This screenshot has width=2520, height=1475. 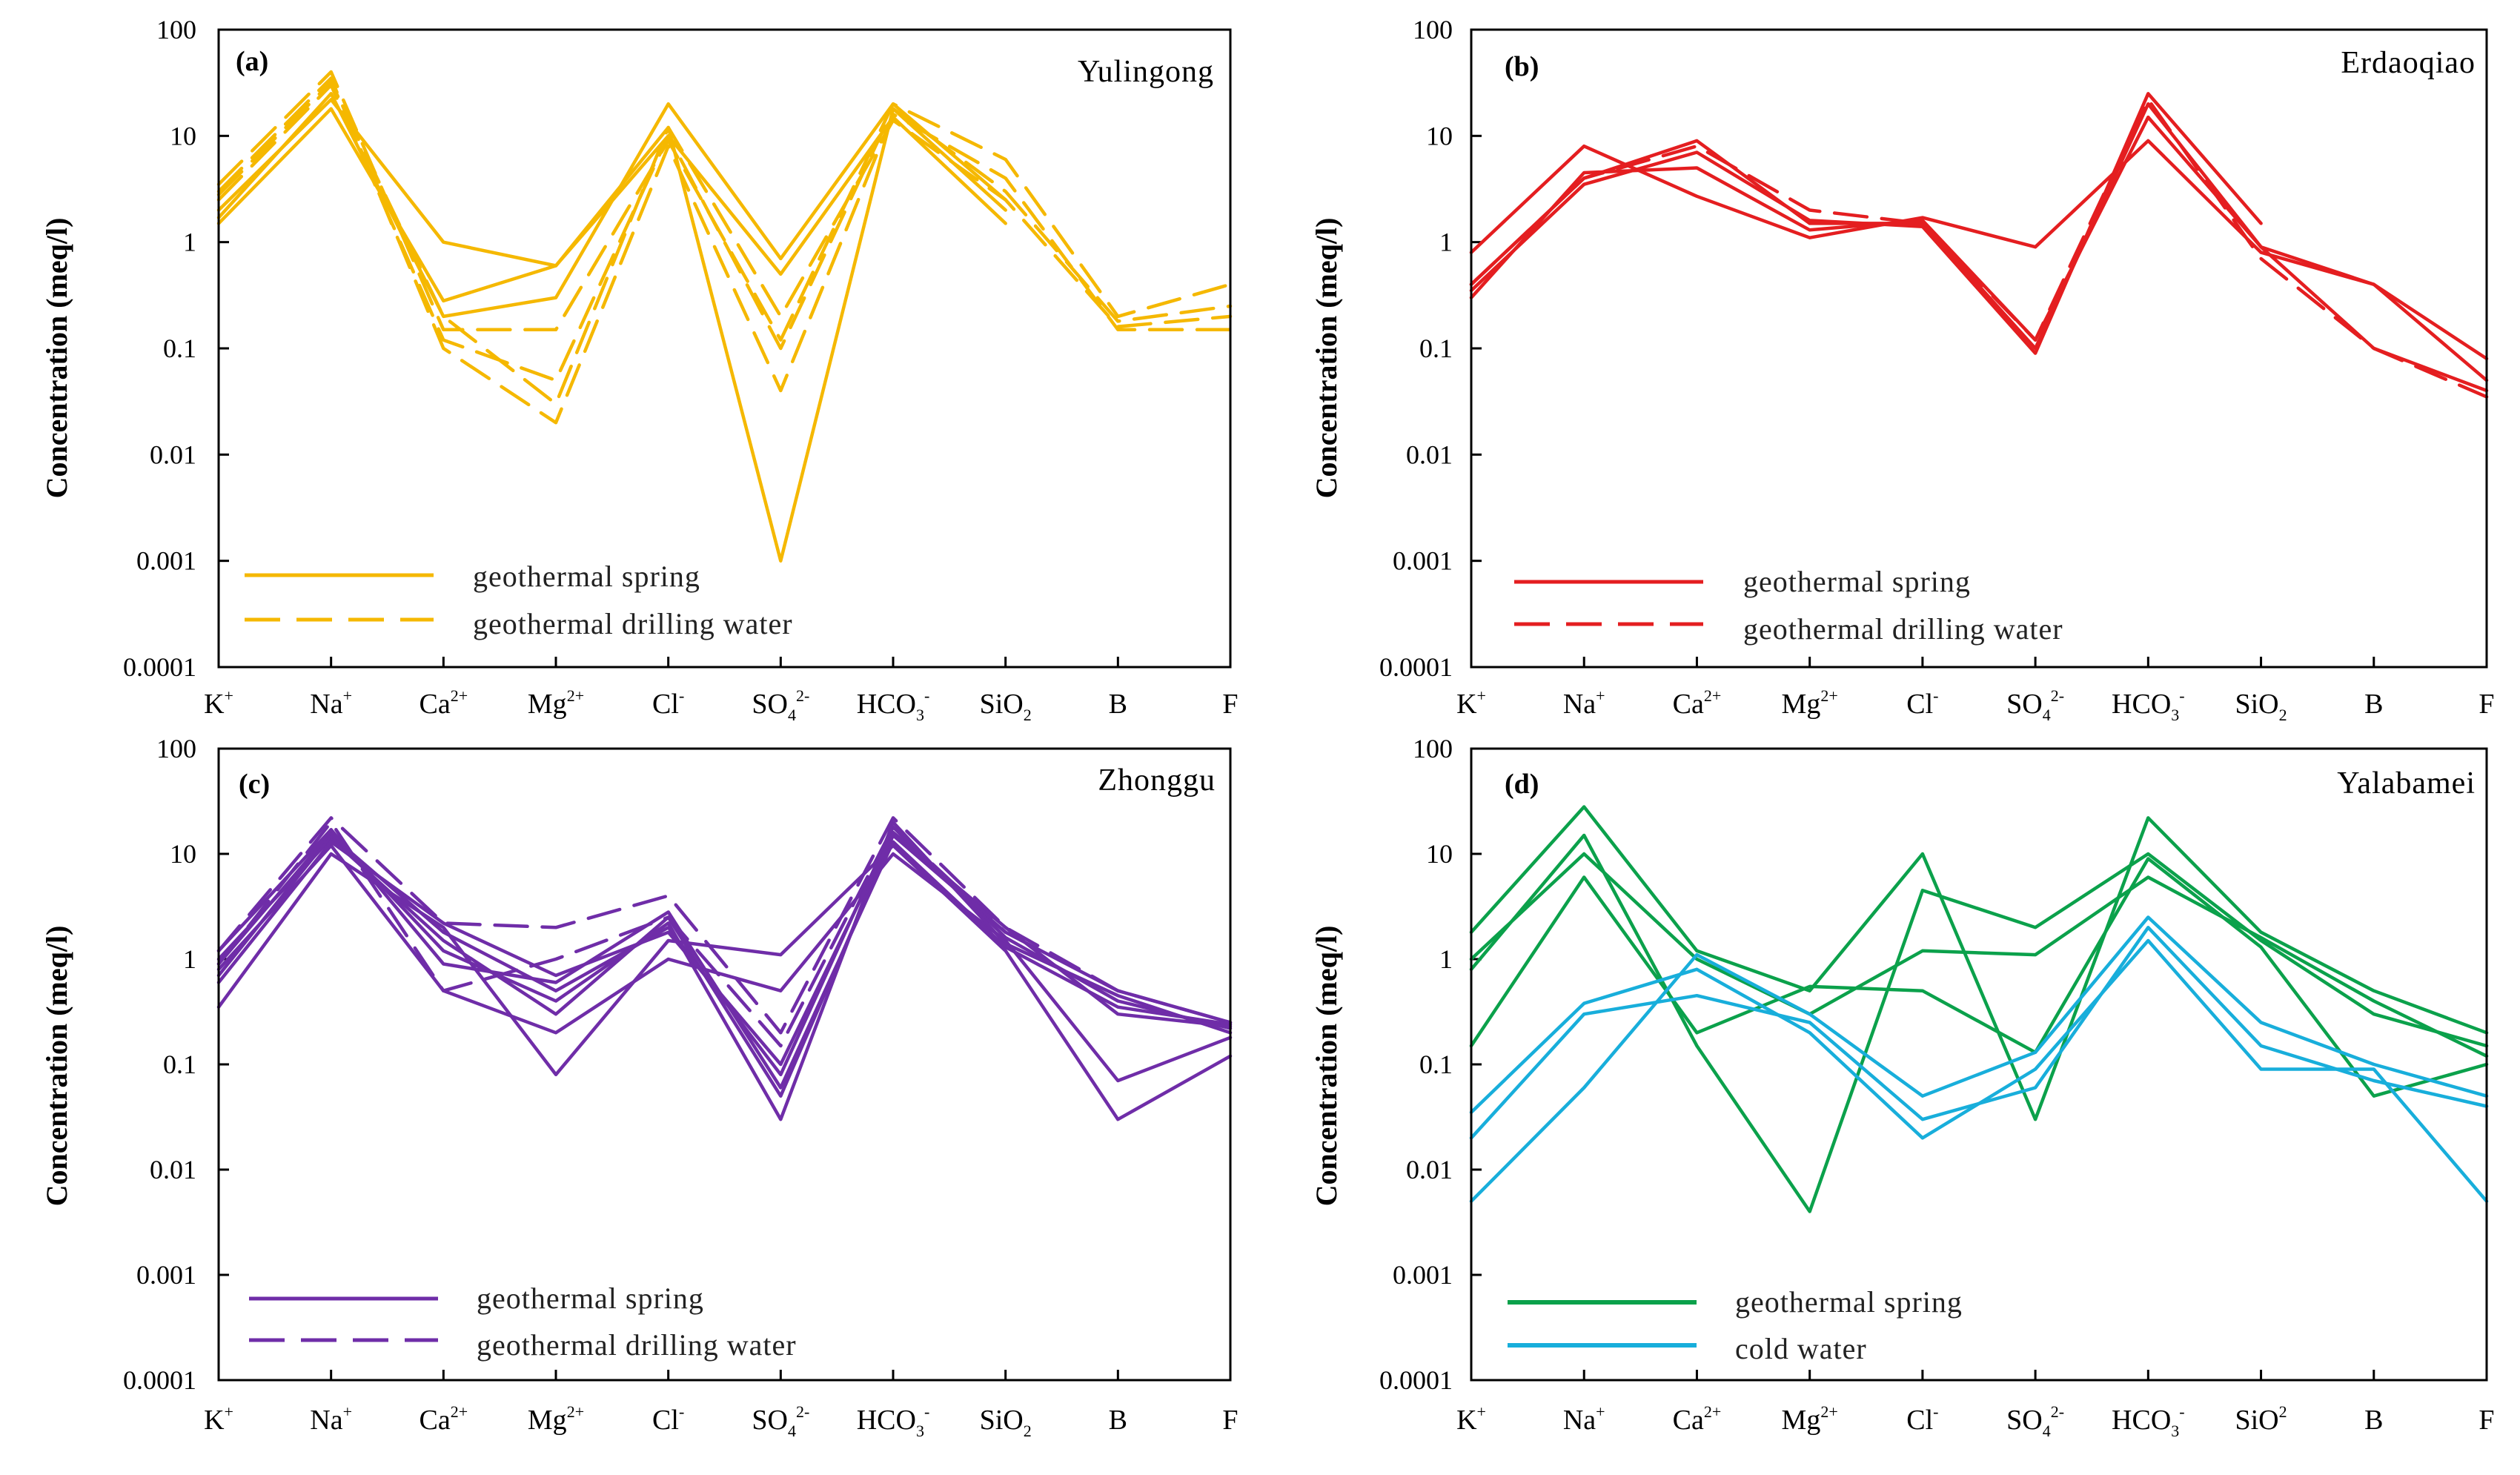 What do you see at coordinates (1146, 72) in the screenshot?
I see `panel-title: Yulingong` at bounding box center [1146, 72].